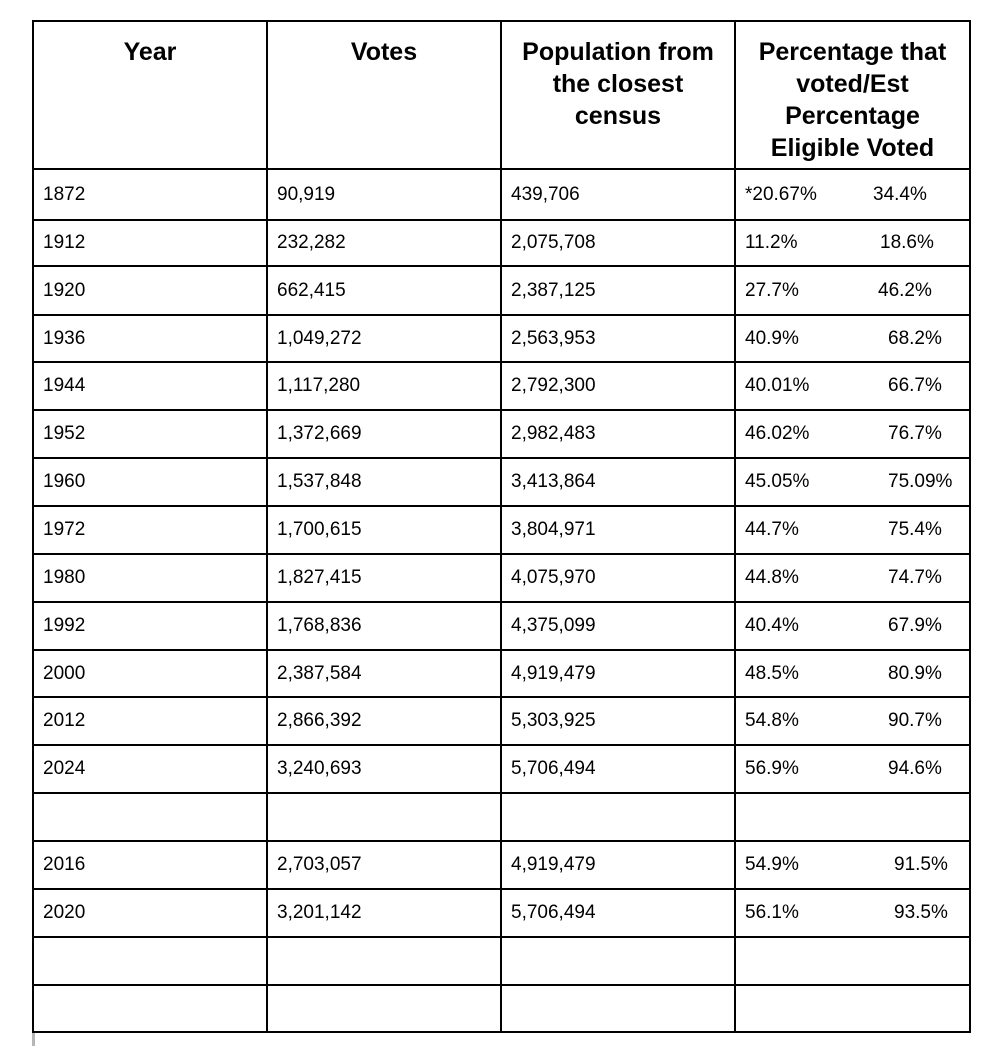 The image size is (1000, 1046). What do you see at coordinates (915, 768) in the screenshot?
I see `pct-eligible: 94.6%` at bounding box center [915, 768].